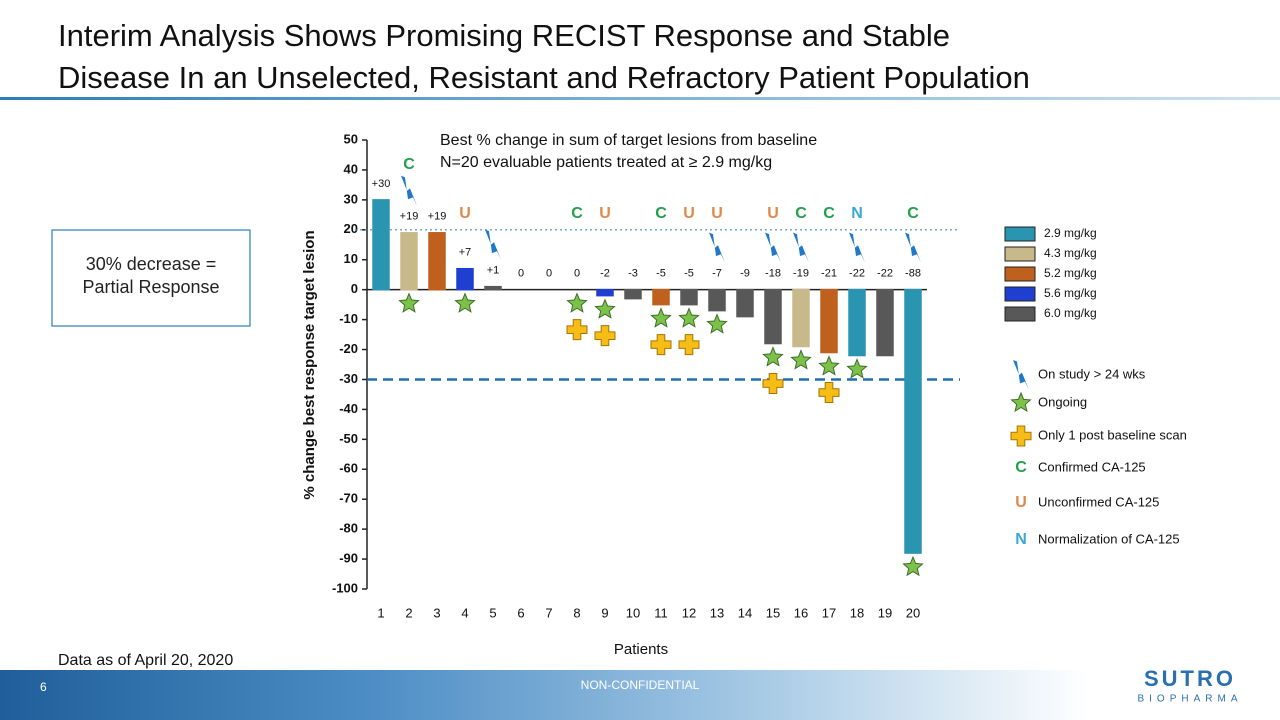 The width and height of the screenshot is (1280, 720). What do you see at coordinates (351, 228) in the screenshot?
I see `y-tick-label: 20` at bounding box center [351, 228].